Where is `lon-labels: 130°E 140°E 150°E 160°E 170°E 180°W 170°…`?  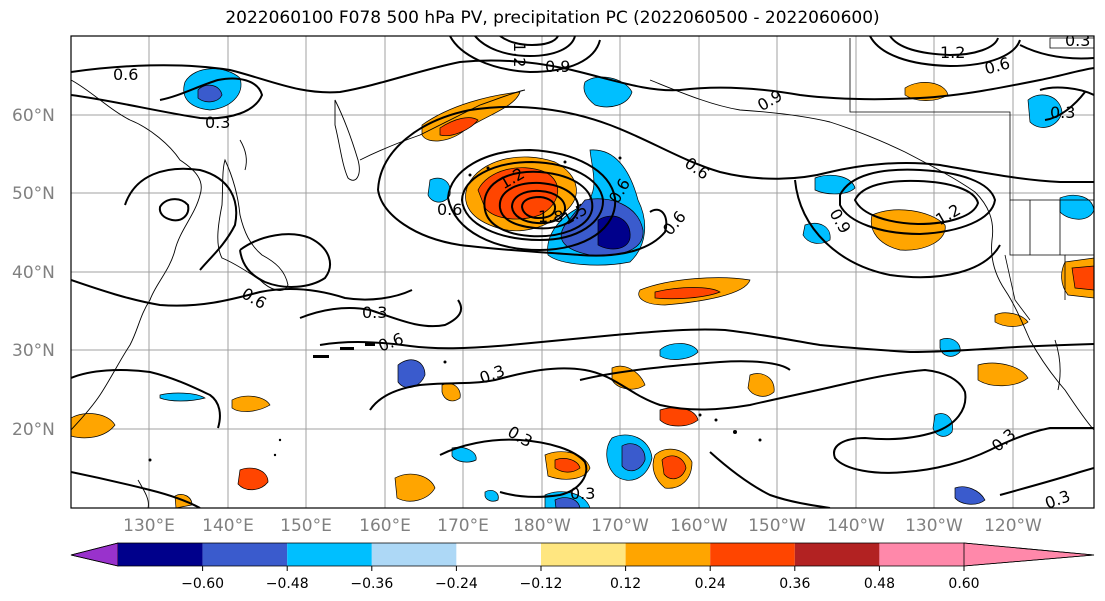 lon-labels: 130°E 140°E 150°E 160°E 170°E 180°W 170°… is located at coordinates (582, 526).